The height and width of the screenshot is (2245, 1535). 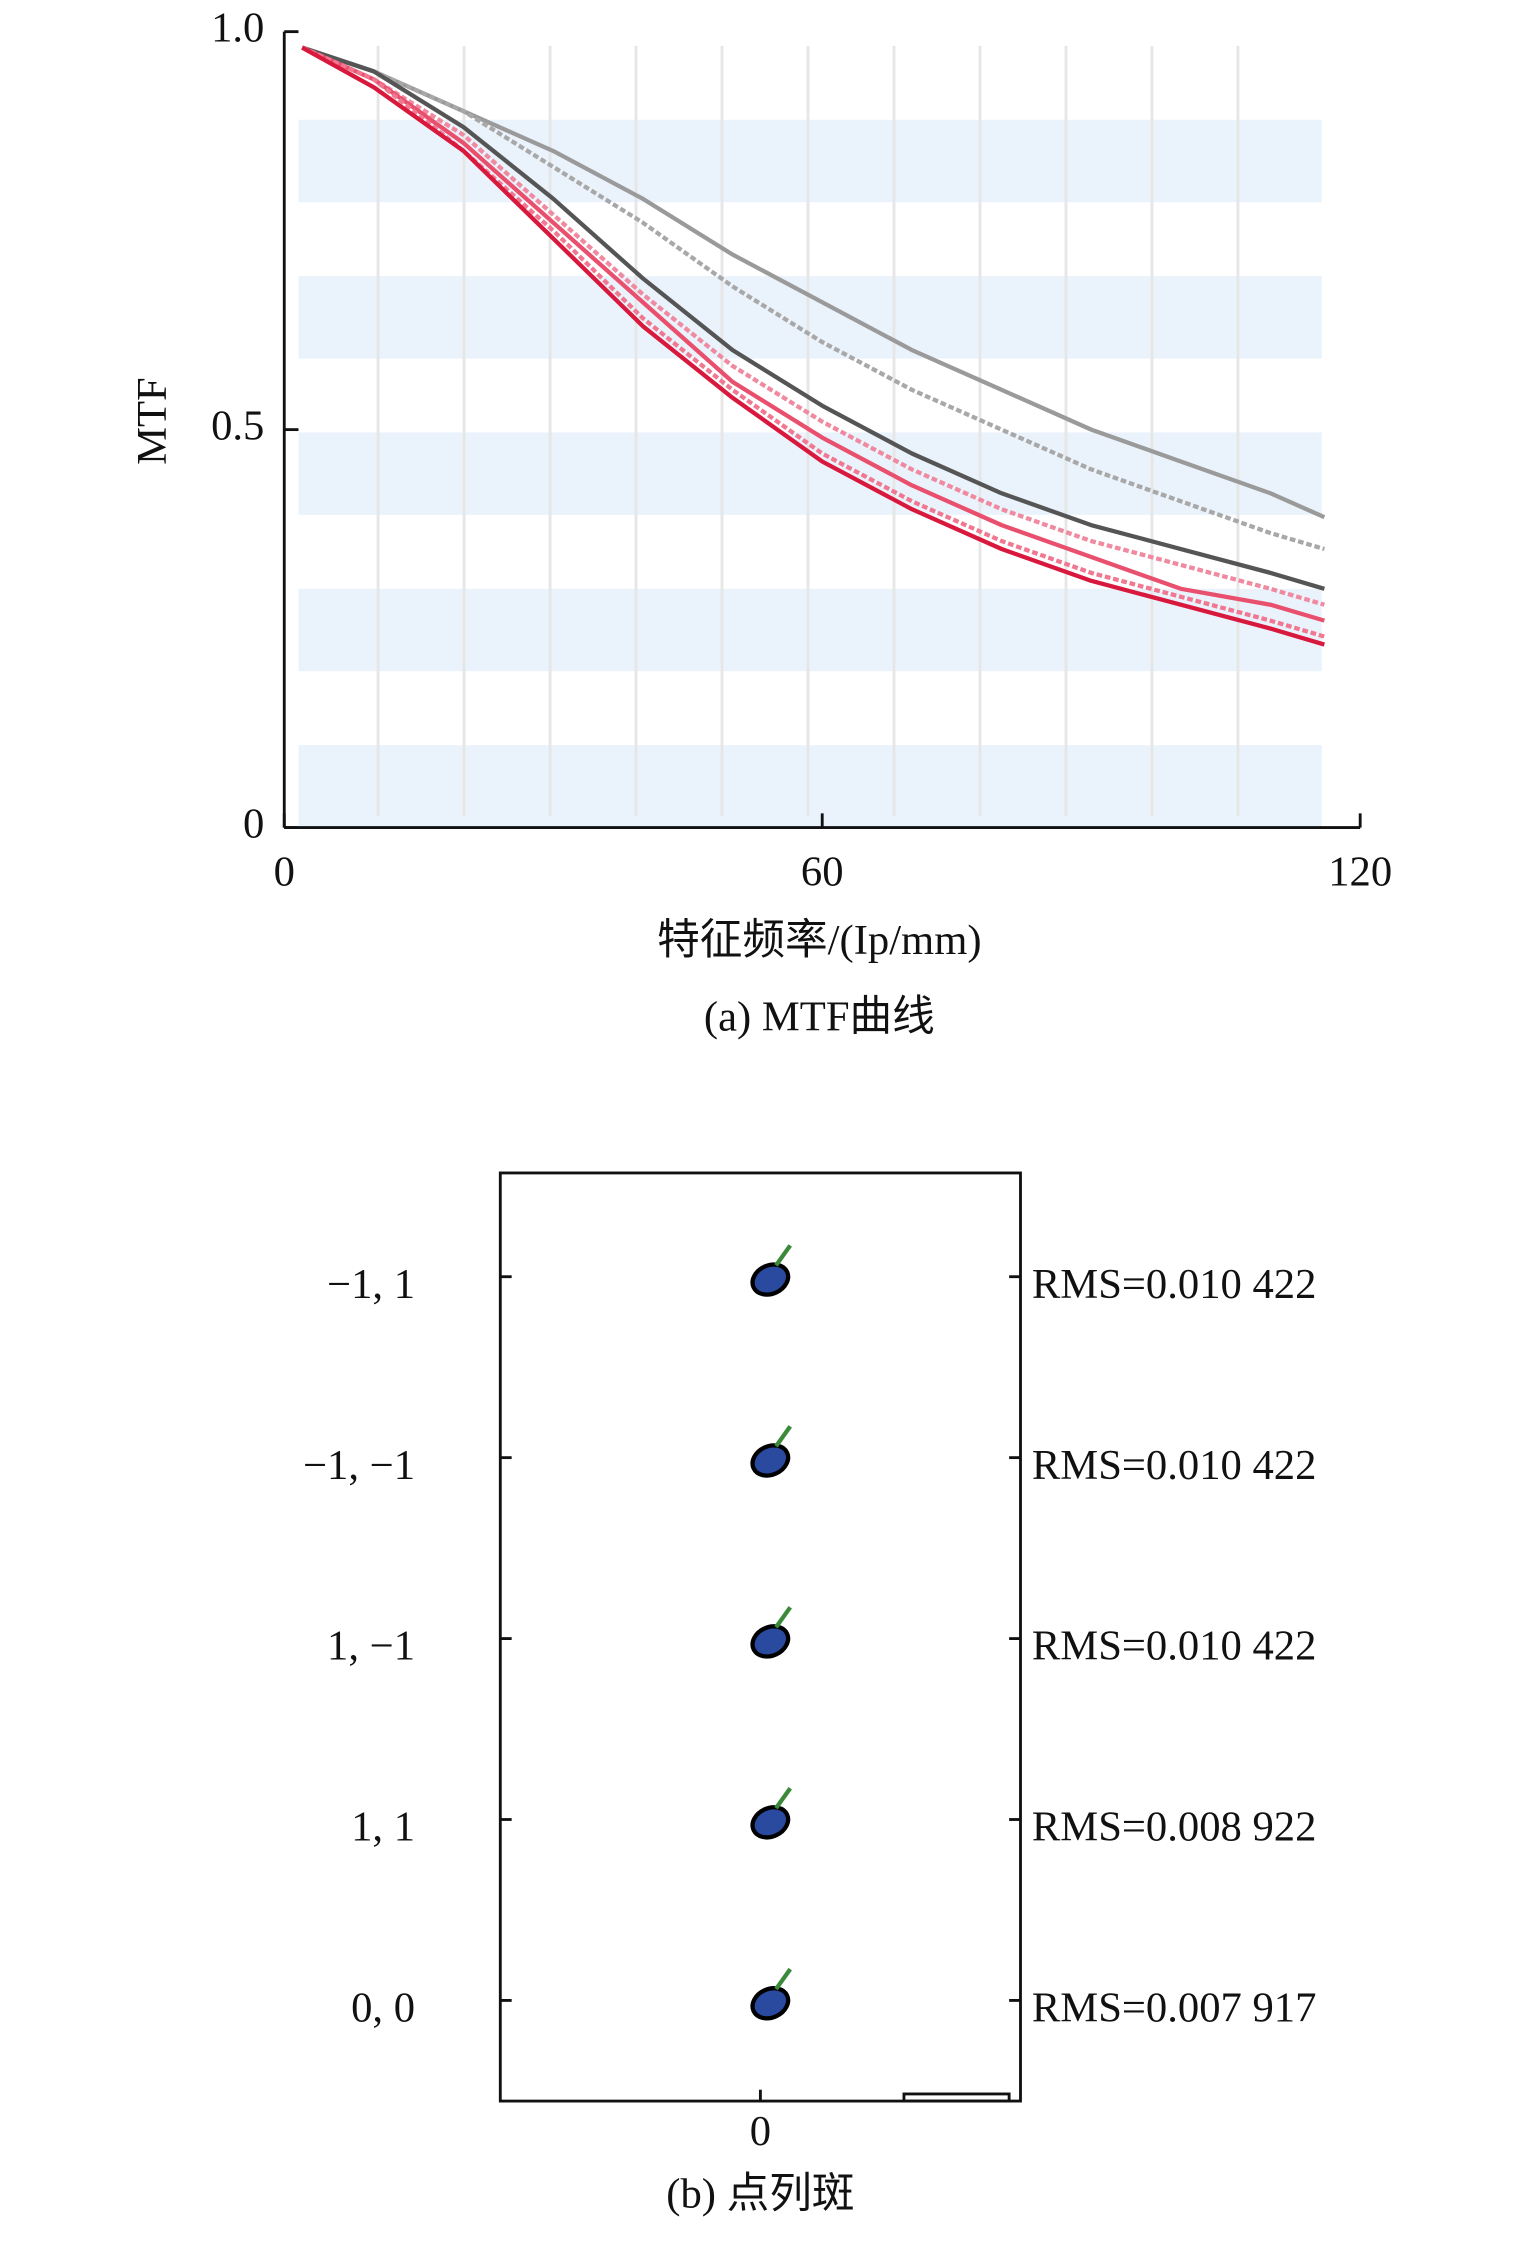 What do you see at coordinates (819, 1017) in the screenshot?
I see `caption: (a) MTF曲线` at bounding box center [819, 1017].